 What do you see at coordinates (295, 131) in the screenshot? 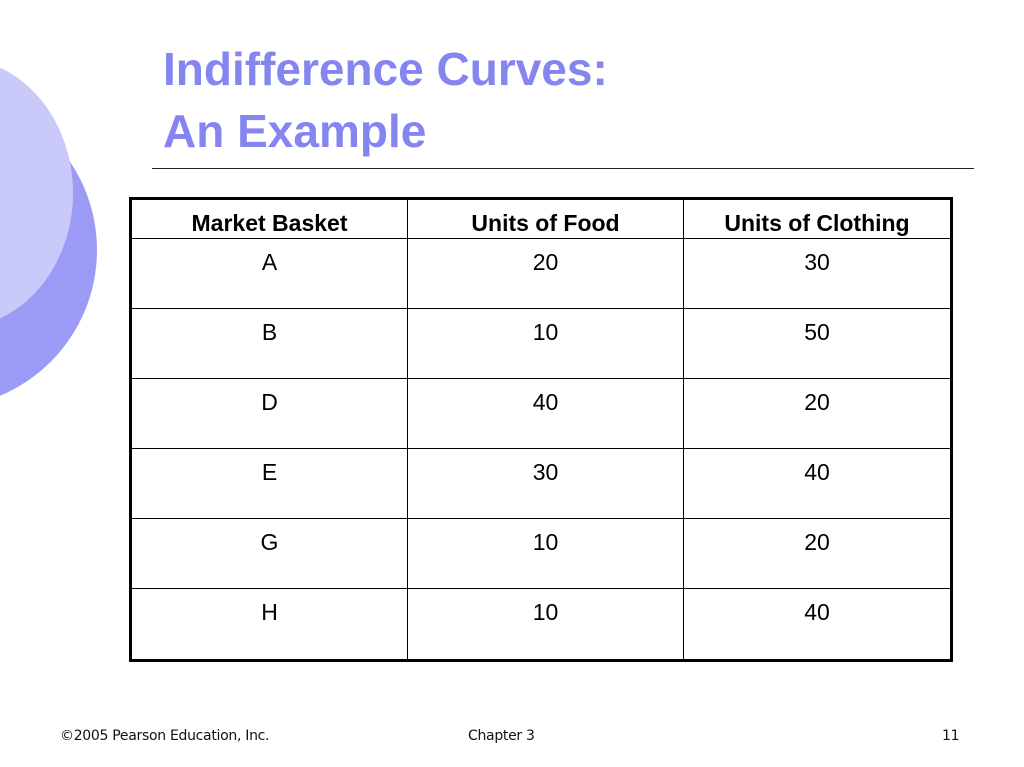
I see `title-line-2: An Example` at bounding box center [295, 131].